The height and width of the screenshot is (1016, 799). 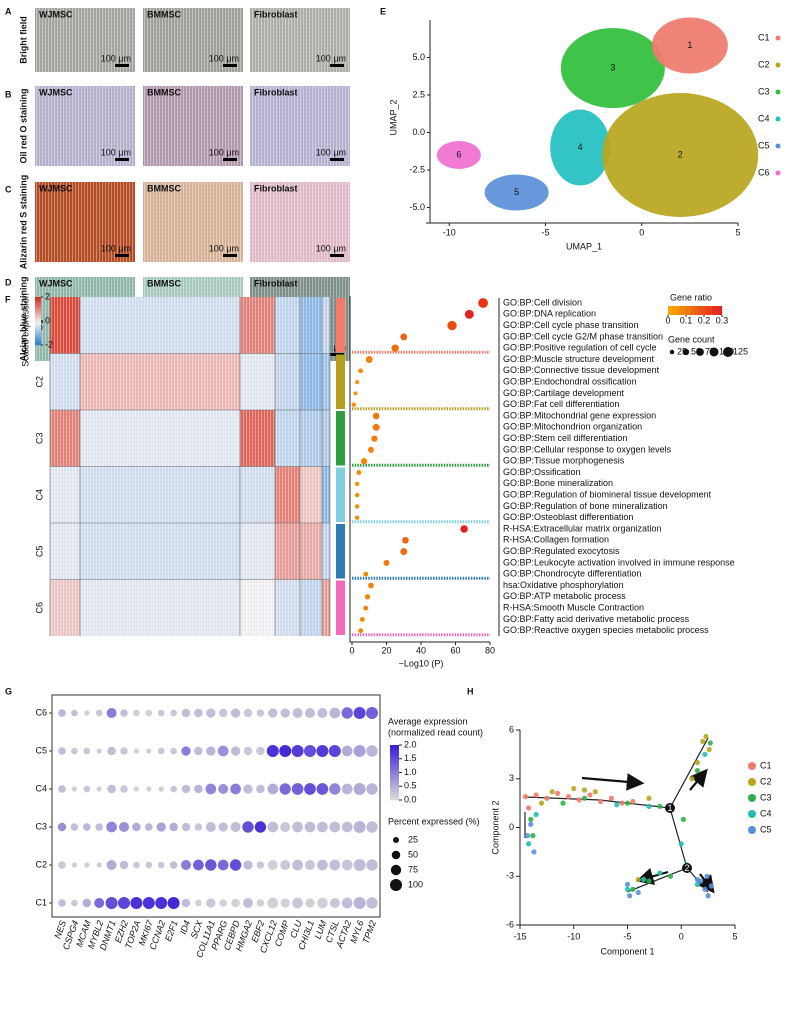 I want to click on go-term: hsa:Oxidative phosphorylation, so click(x=563, y=585).